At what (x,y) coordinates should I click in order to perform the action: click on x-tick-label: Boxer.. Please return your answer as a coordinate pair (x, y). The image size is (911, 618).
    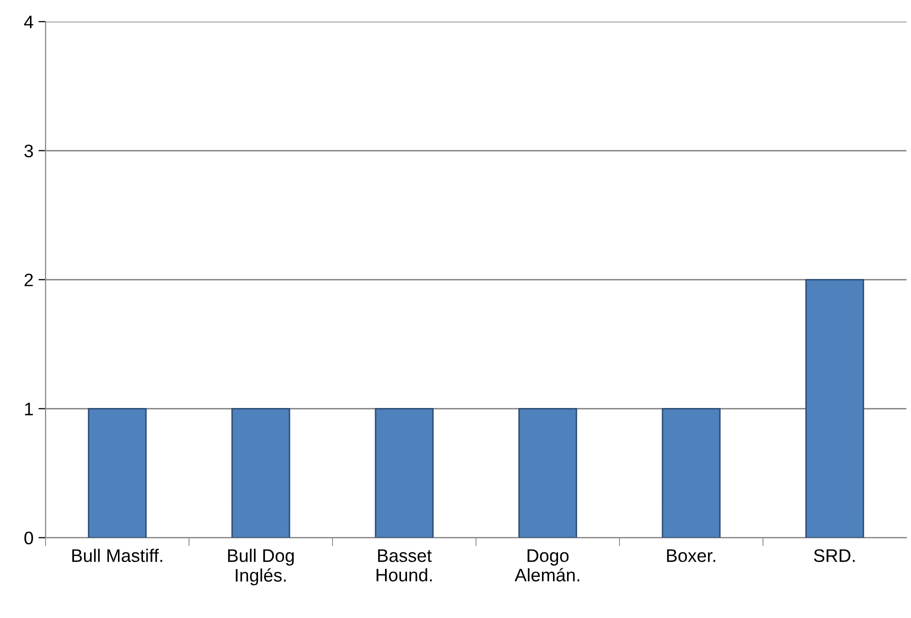
    Looking at the image, I should click on (691, 555).